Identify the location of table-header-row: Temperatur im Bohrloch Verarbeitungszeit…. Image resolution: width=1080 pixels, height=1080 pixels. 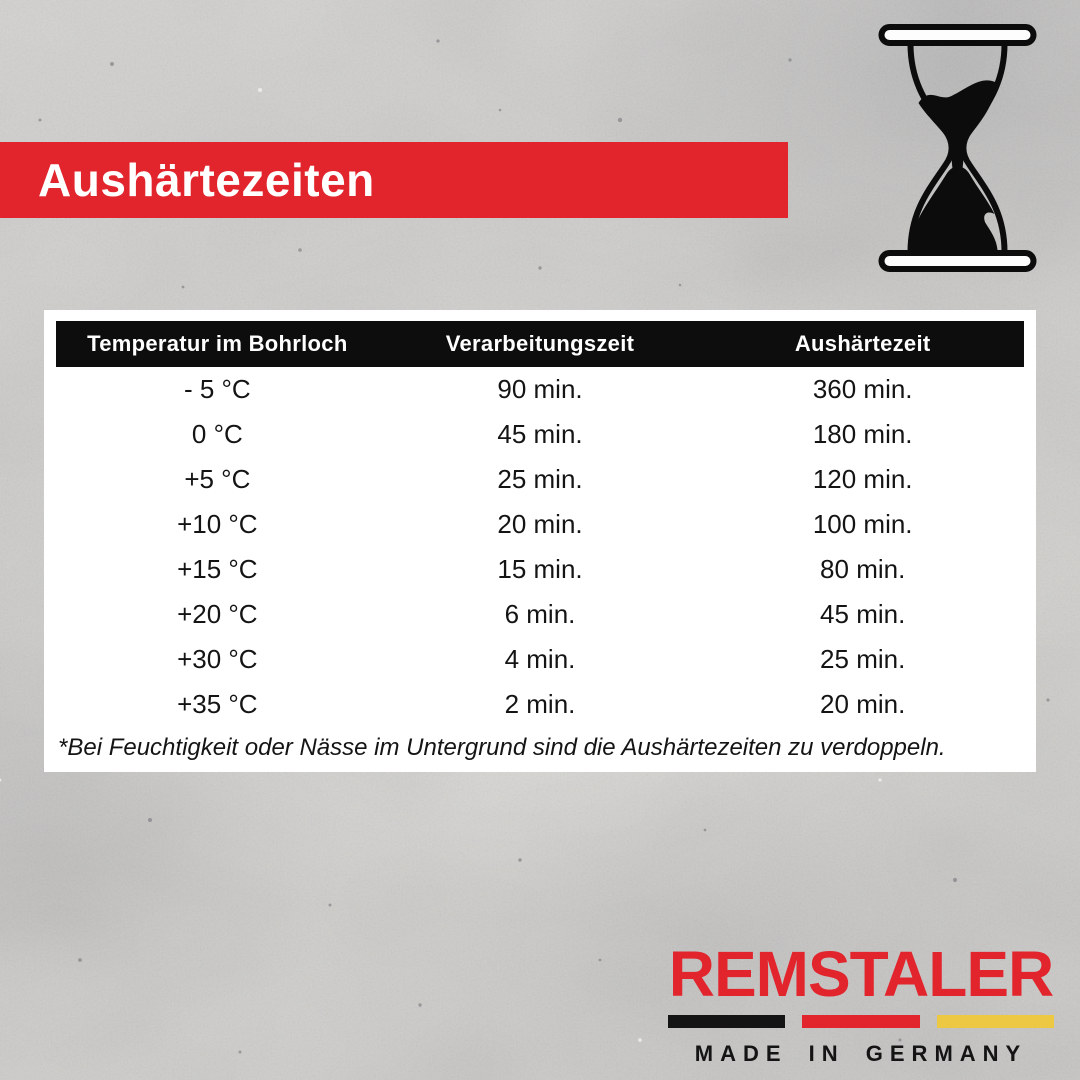
(540, 344).